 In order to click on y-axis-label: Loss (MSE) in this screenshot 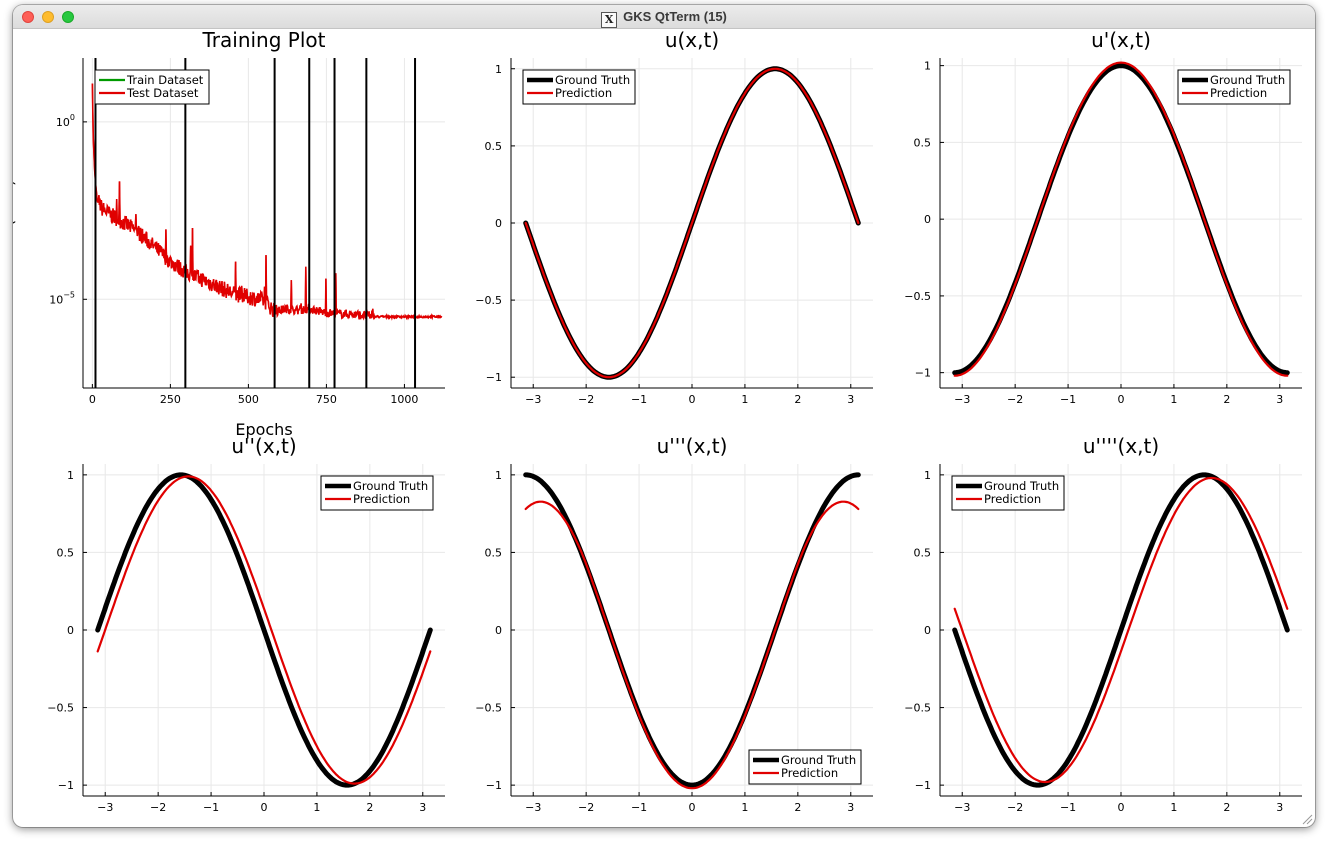, I will do `click(15, 223)`.